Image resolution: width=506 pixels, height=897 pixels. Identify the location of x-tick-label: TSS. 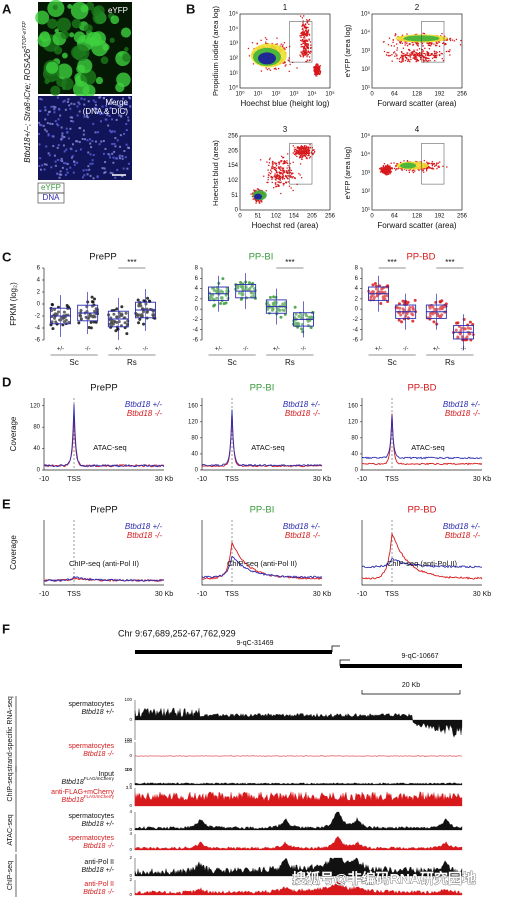
(232, 479).